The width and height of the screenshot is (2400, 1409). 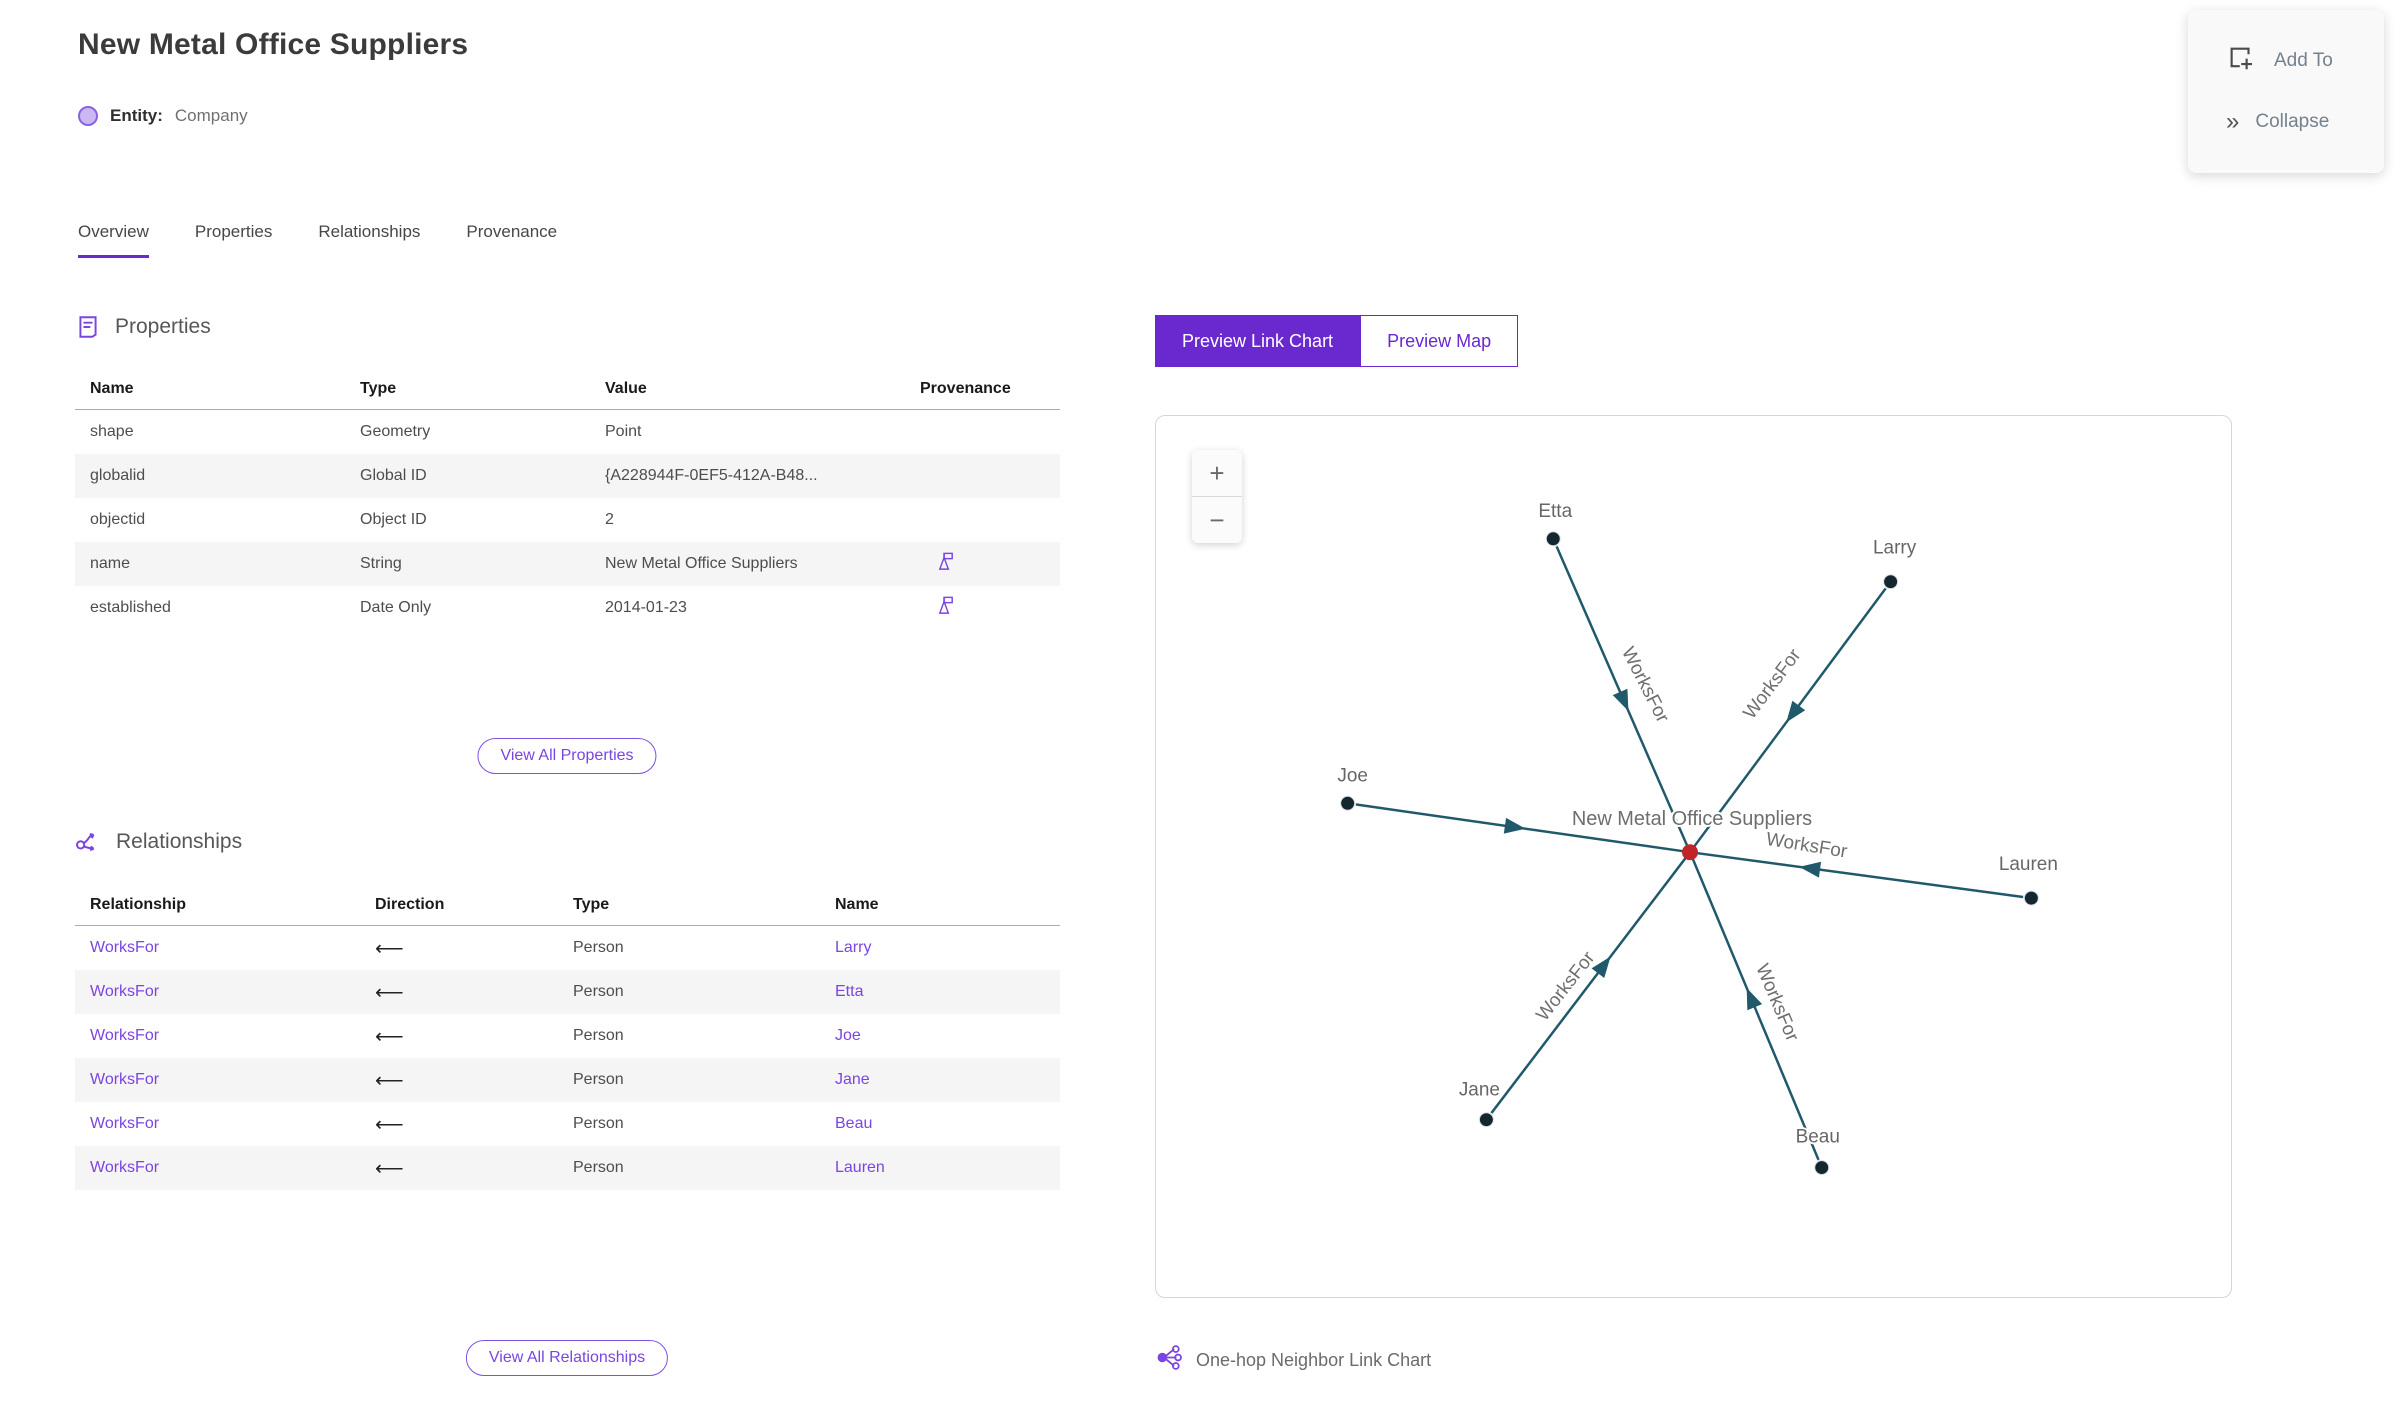 I want to click on property-name-cell: globalid, so click(x=118, y=475).